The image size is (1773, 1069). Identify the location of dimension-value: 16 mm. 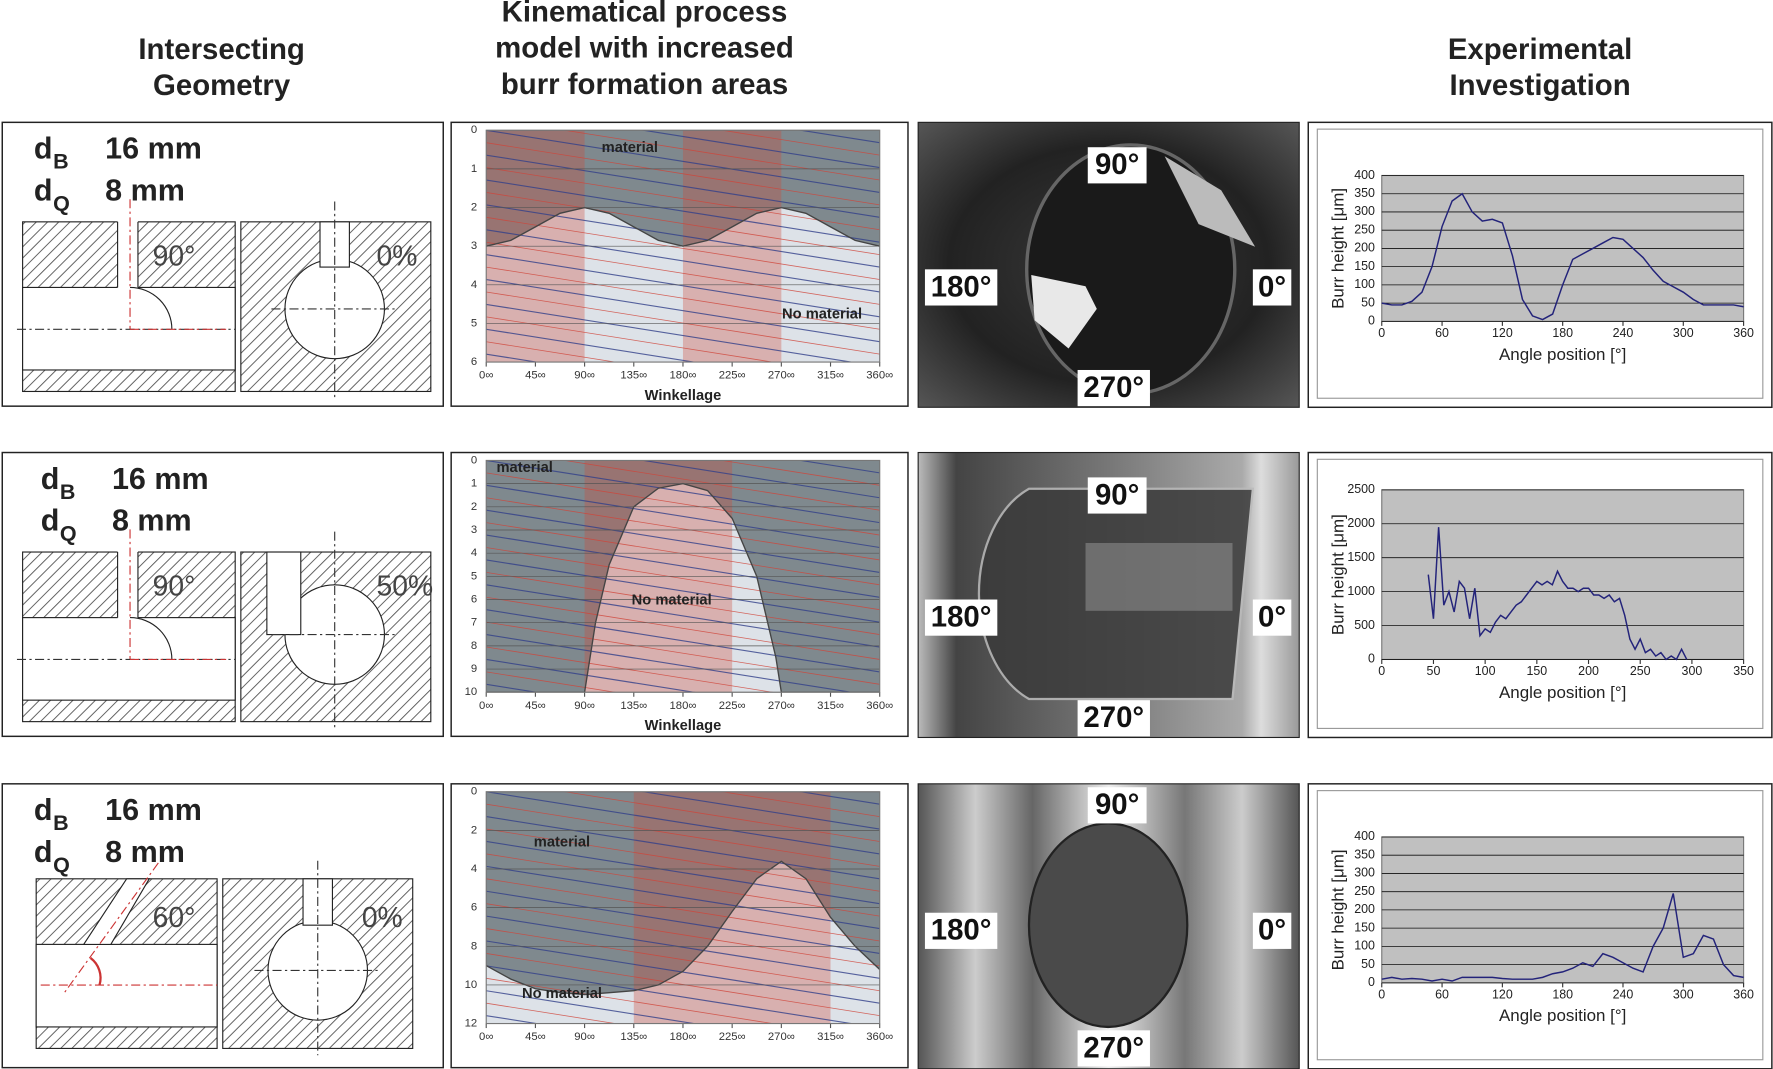
(153, 149).